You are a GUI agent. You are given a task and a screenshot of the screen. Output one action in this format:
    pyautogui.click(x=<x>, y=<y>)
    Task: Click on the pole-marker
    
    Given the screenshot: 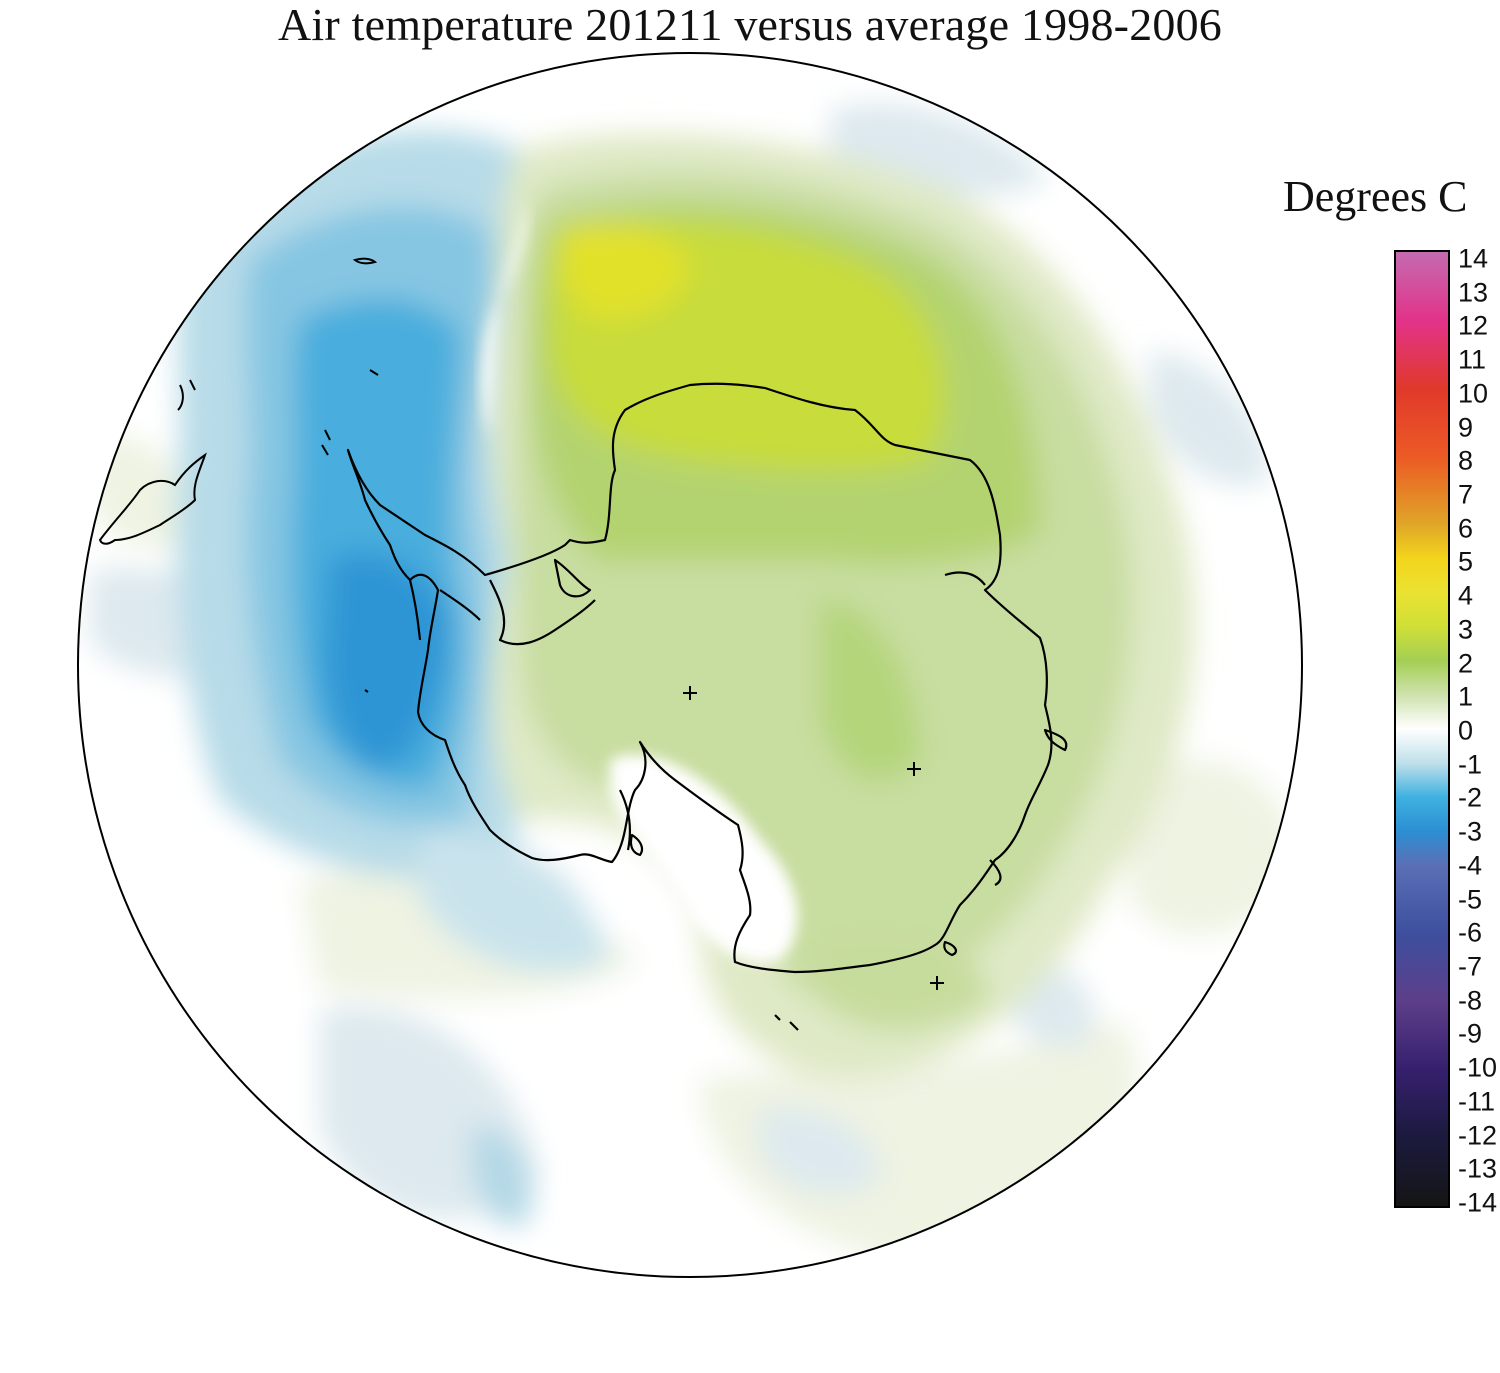 What is the action you would take?
    pyautogui.click(x=690, y=693)
    